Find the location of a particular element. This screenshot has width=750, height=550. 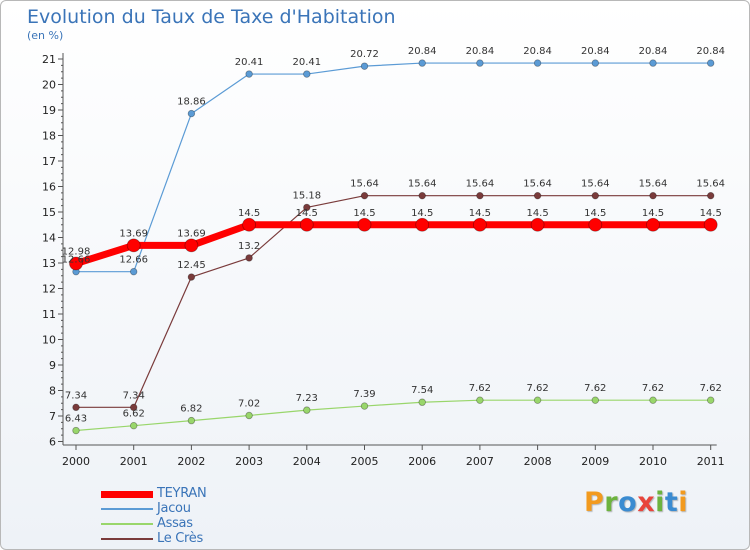

x-tick-label: 2003 is located at coordinates (249, 461).